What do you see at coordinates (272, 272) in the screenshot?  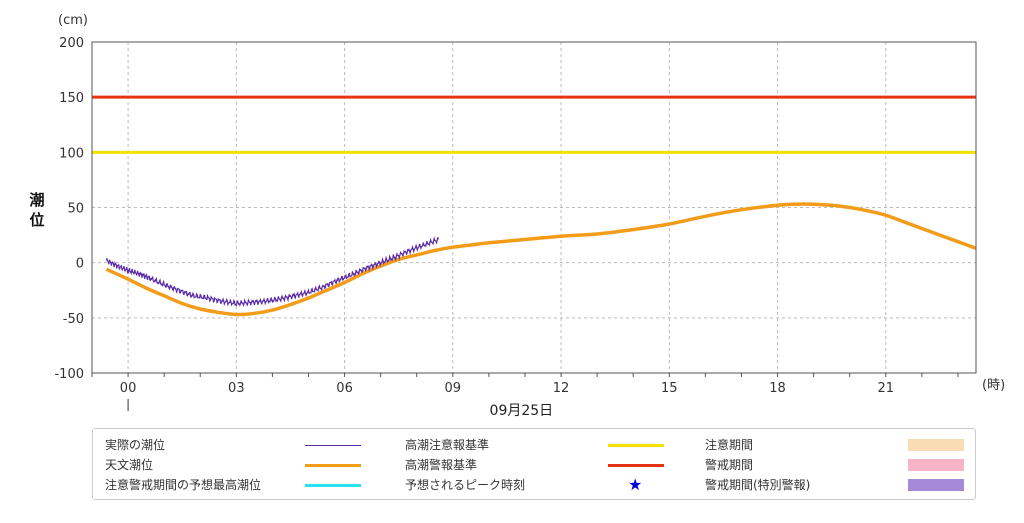 I see `series-observed-tide` at bounding box center [272, 272].